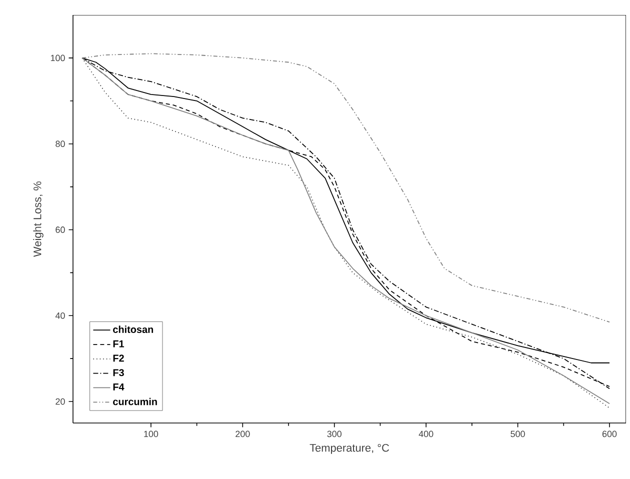 The width and height of the screenshot is (630, 479). Describe the element at coordinates (426, 434) in the screenshot. I see `x-tick-label: 400` at that location.